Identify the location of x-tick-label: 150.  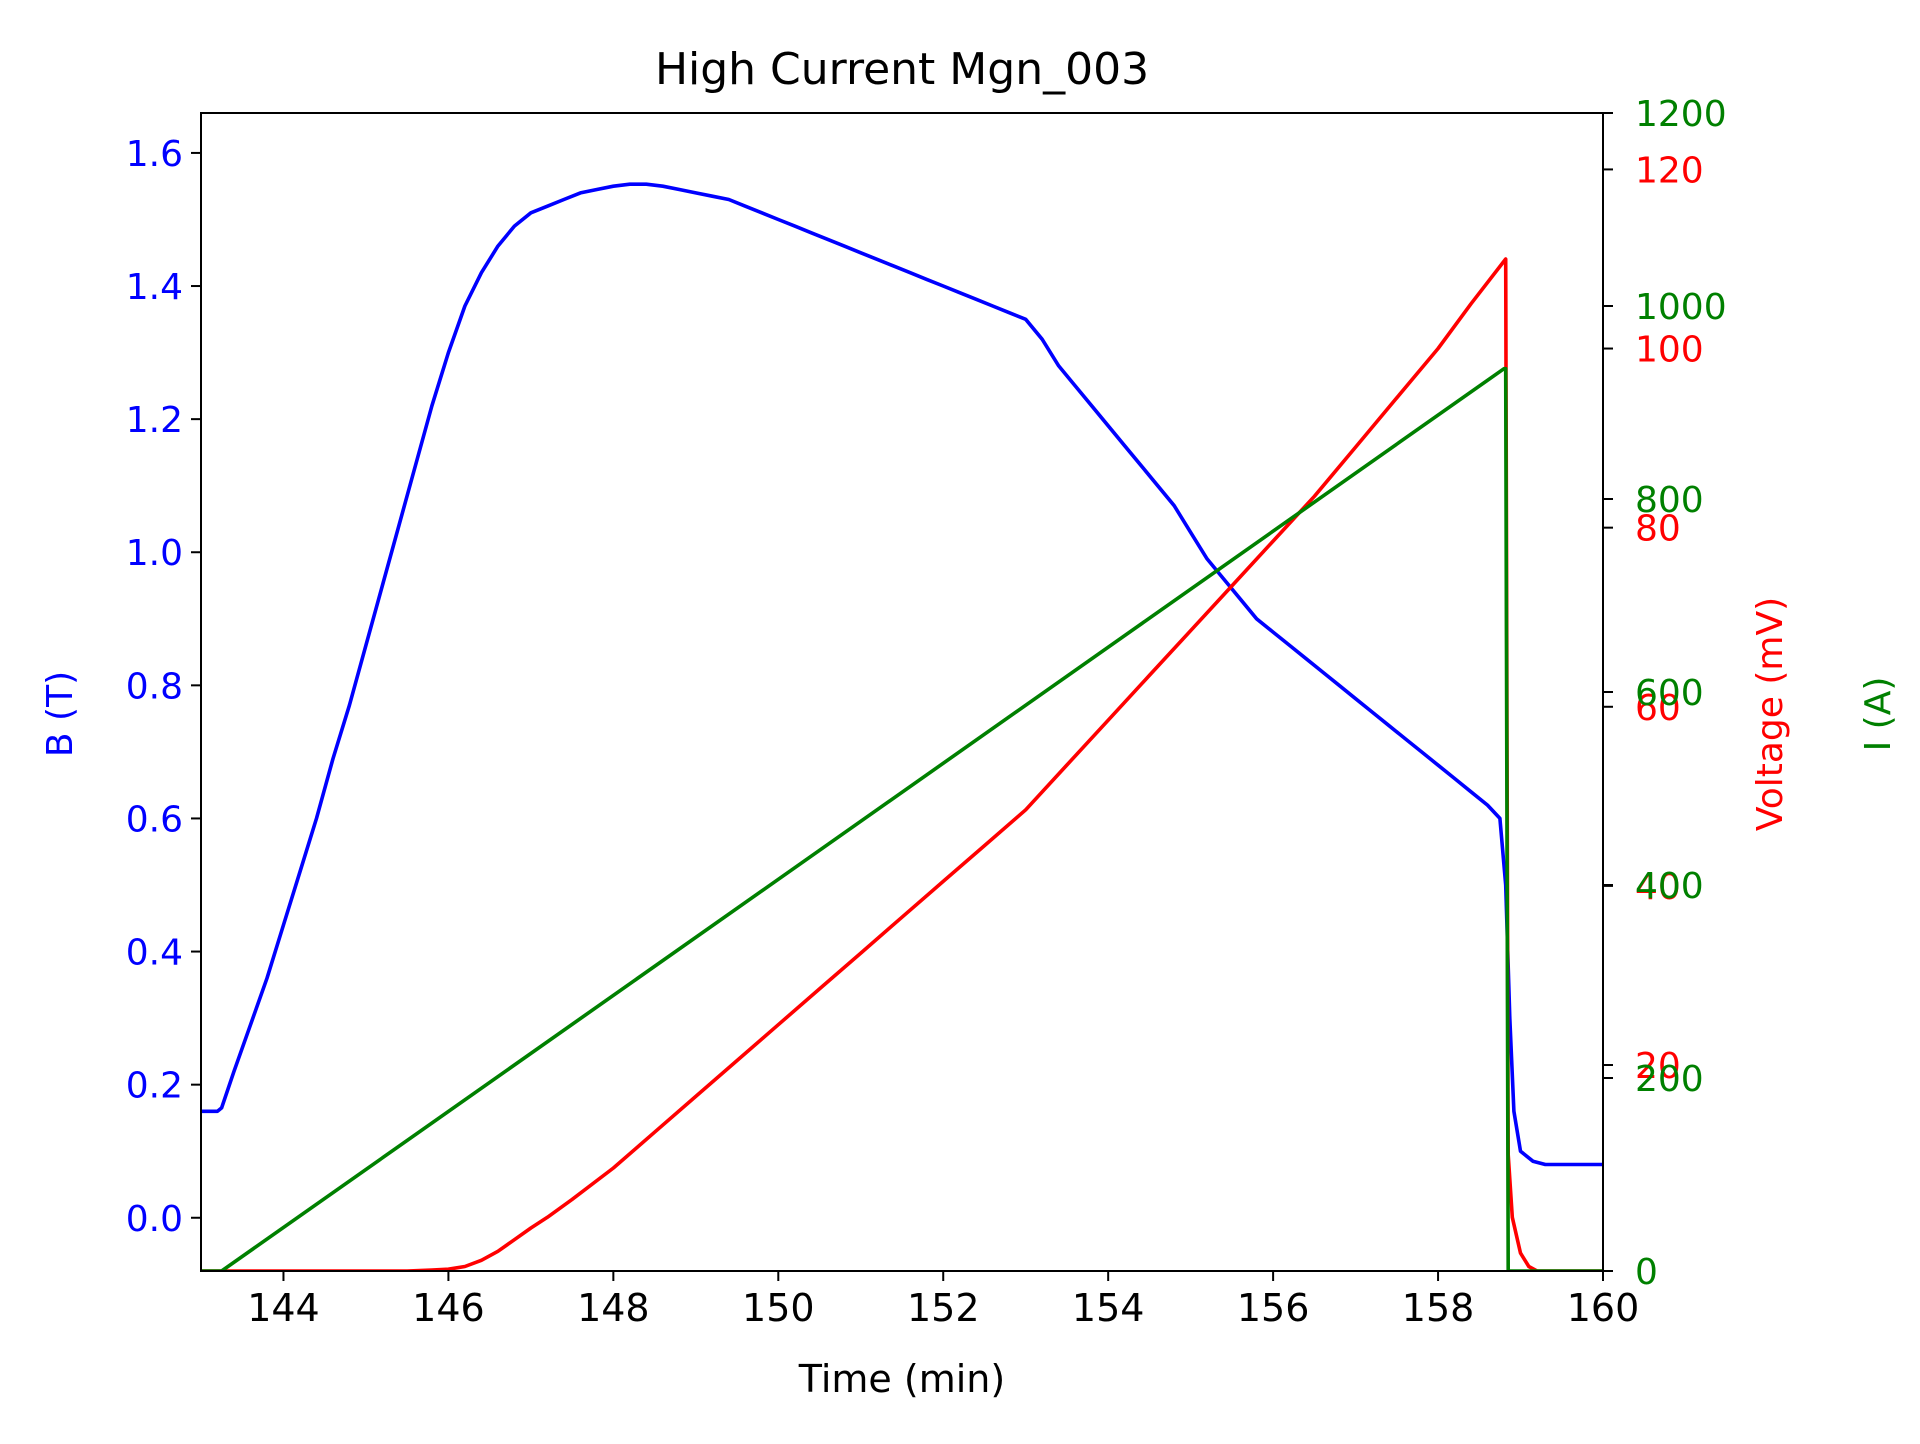
(778, 1308).